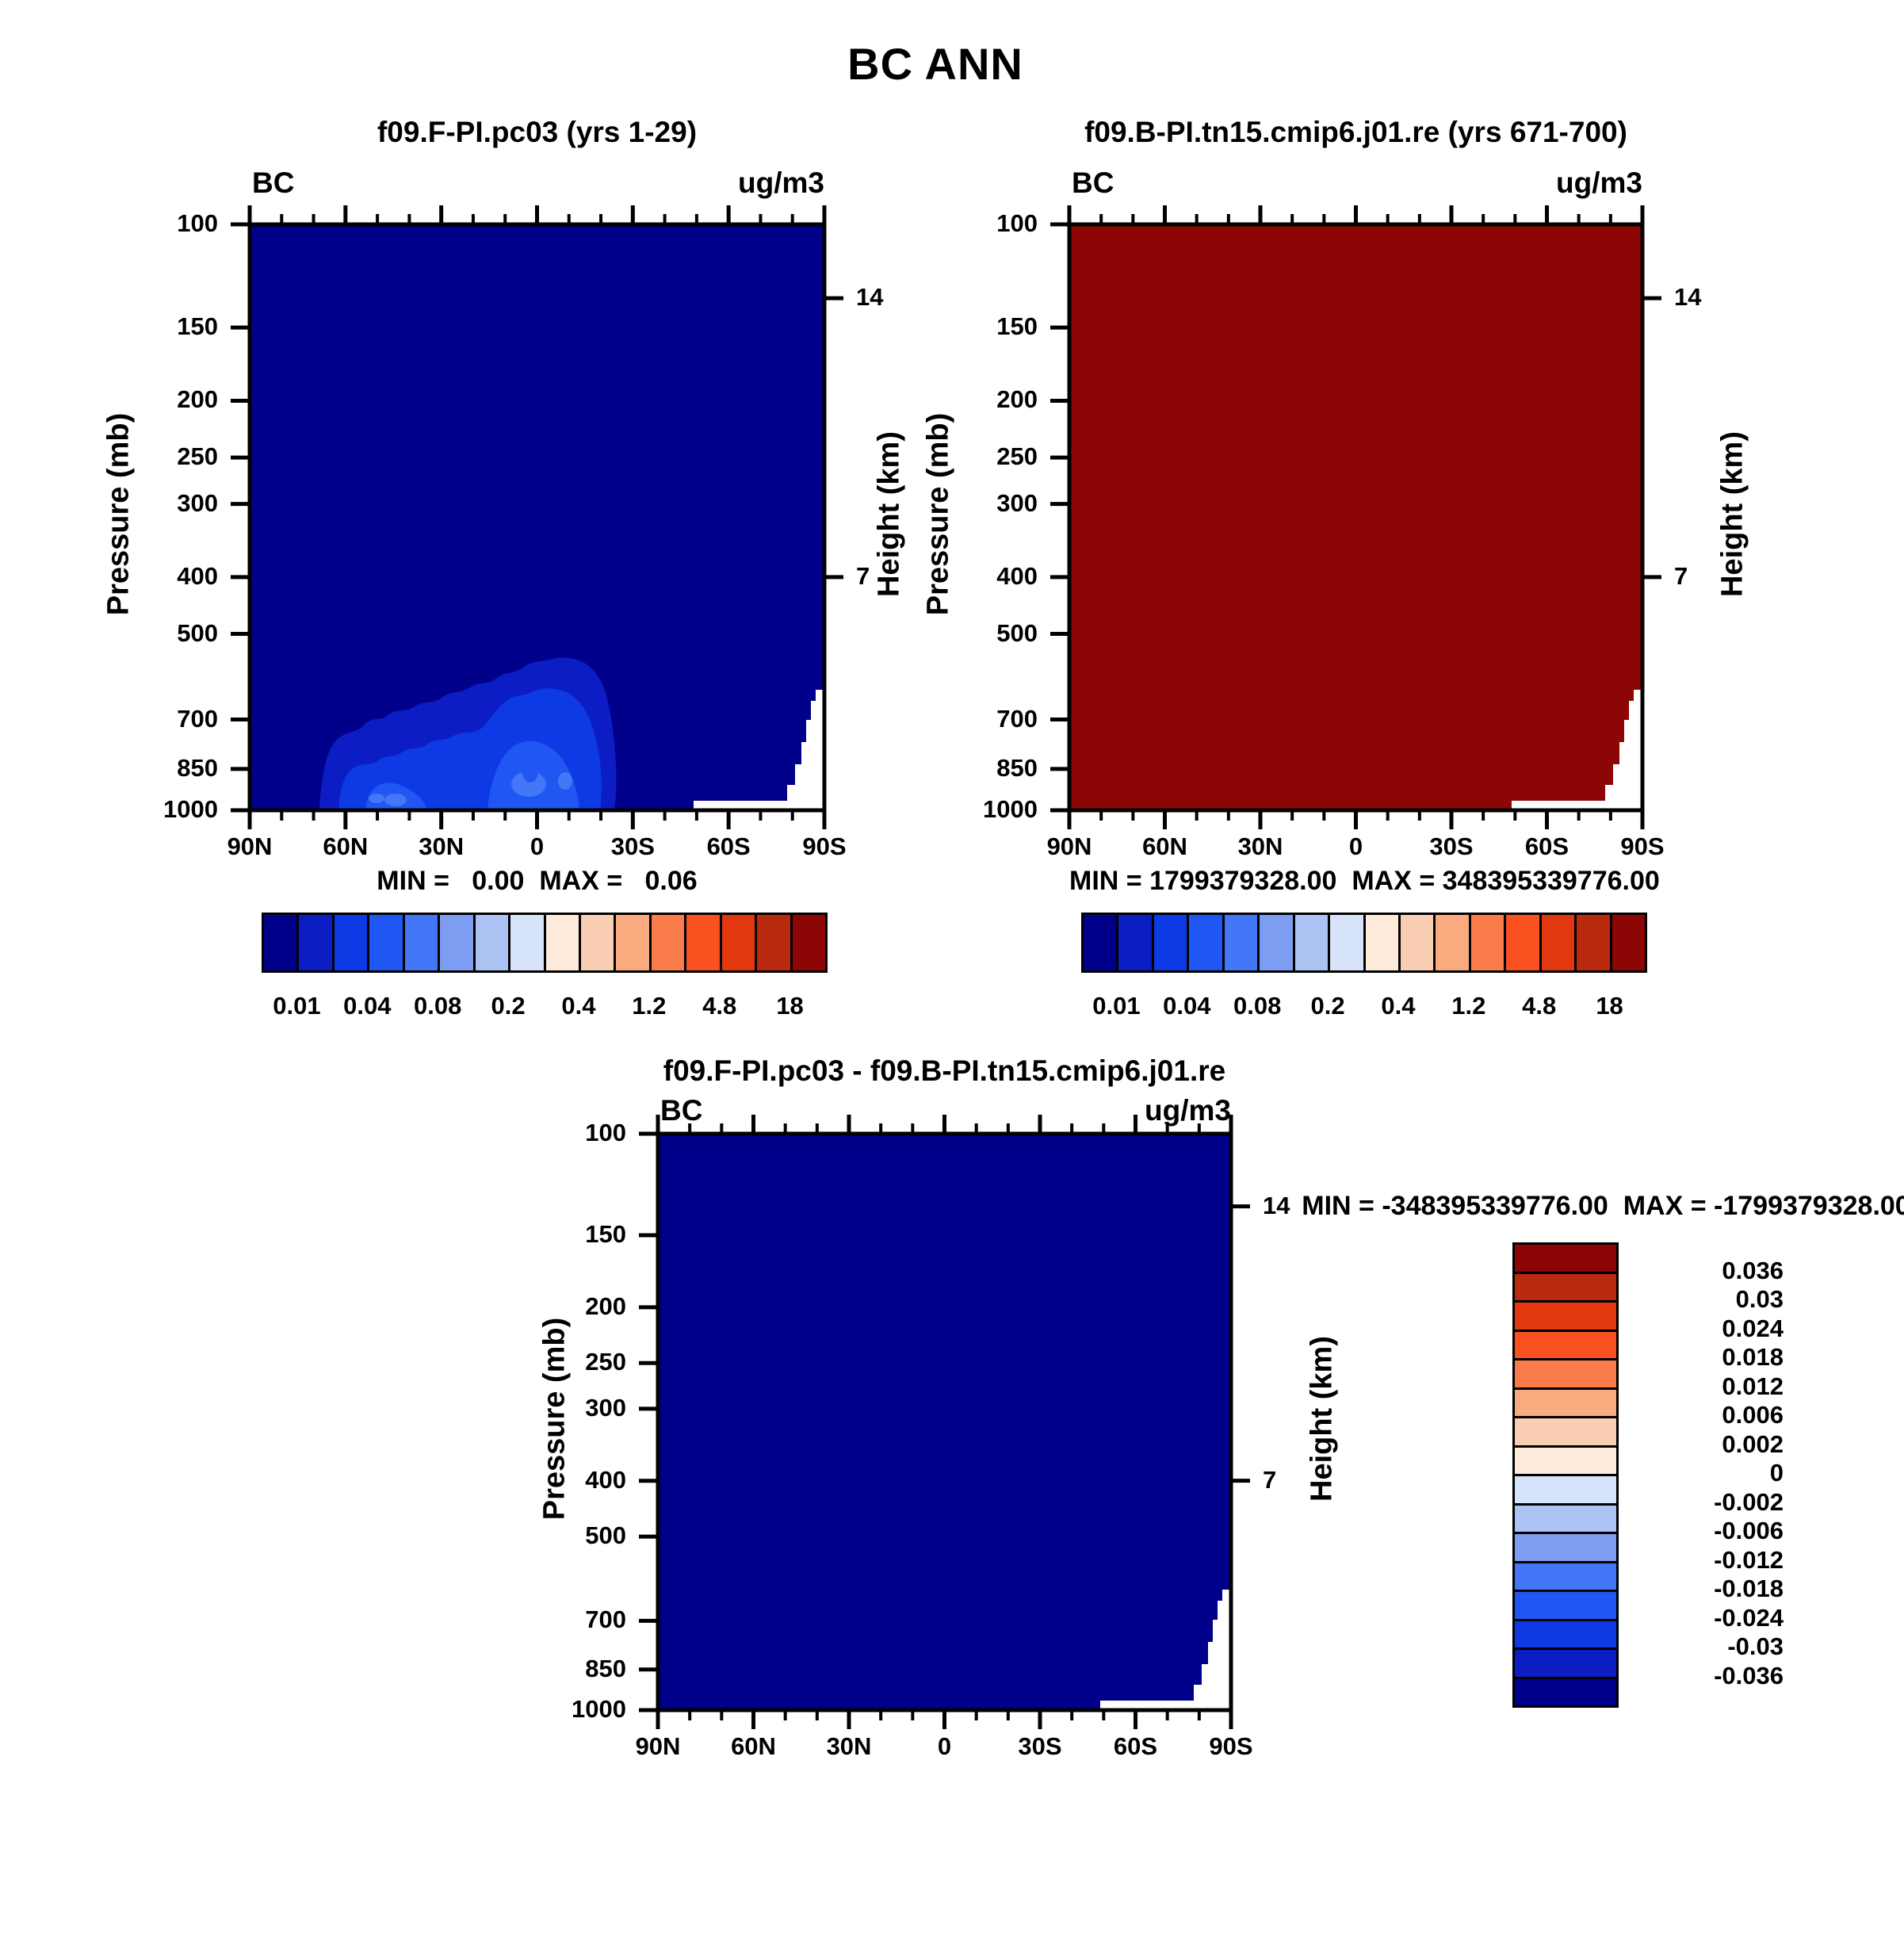 The height and width of the screenshot is (1944, 1904). I want to click on colorbar-tick-label: 0.2, so click(1327, 1006).